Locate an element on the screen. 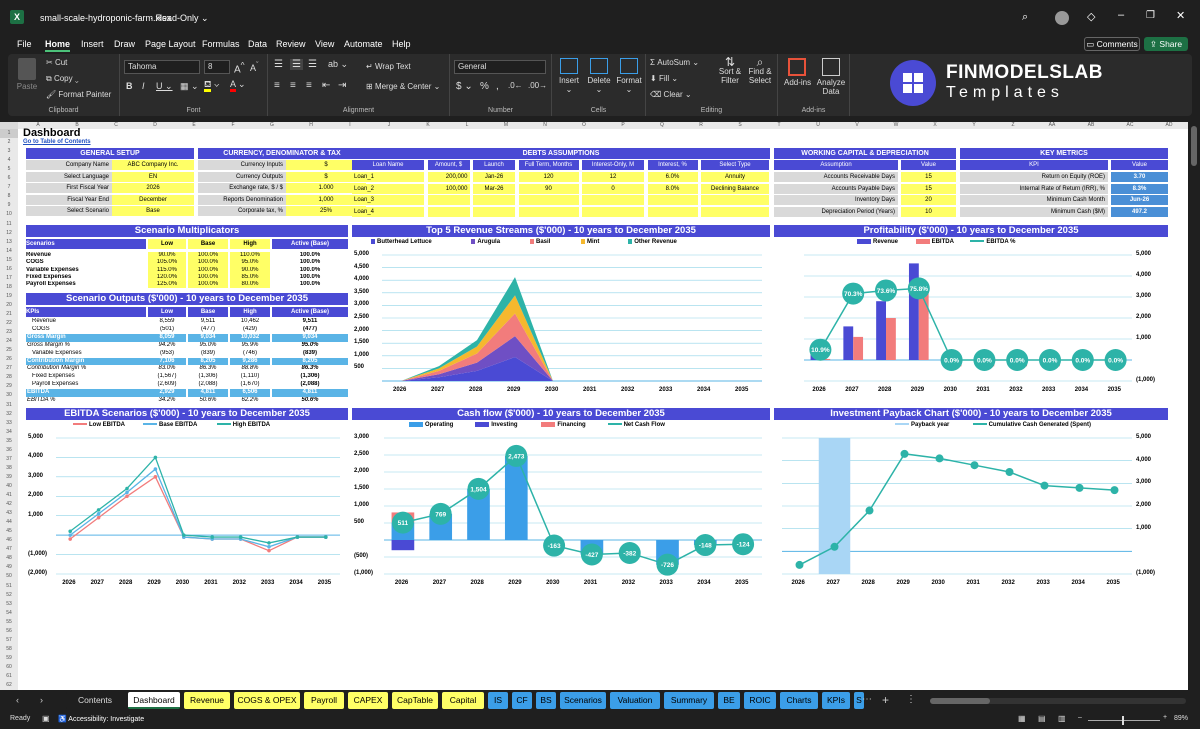 Image resolution: width=1200 pixels, height=729 pixels. row-header: 3 is located at coordinates (9, 151).